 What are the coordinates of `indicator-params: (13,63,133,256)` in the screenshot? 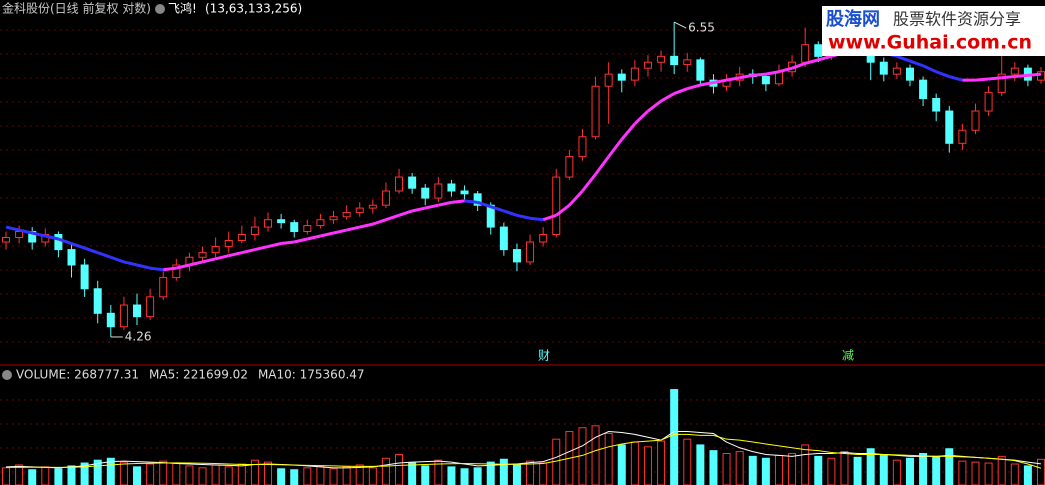 It's located at (253, 9).